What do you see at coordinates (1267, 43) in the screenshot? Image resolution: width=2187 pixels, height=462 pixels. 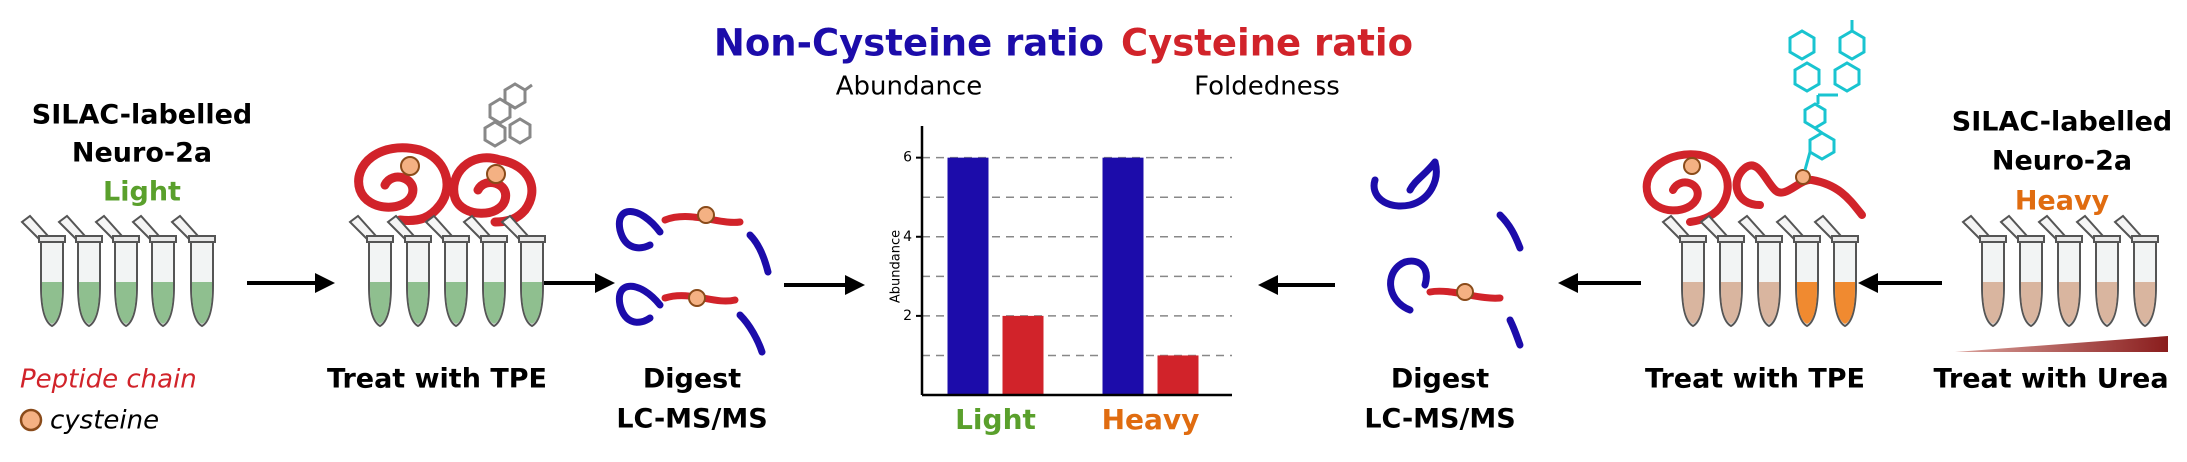 I see `header-cys: Cysteine ratio` at bounding box center [1267, 43].